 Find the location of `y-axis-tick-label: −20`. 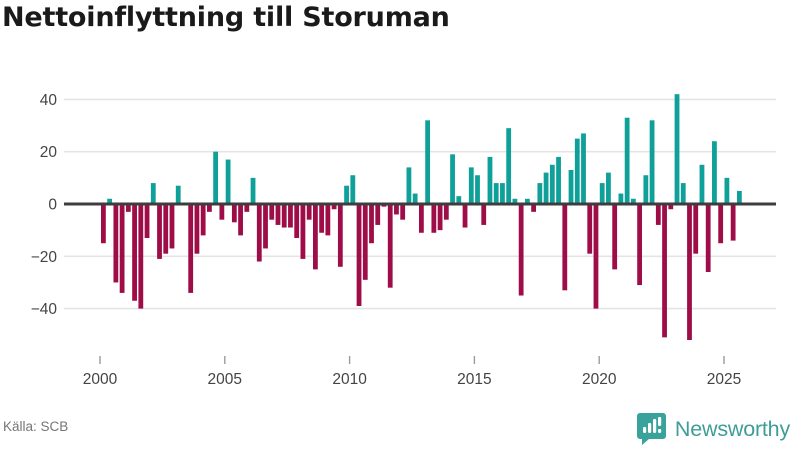

y-axis-tick-label: −20 is located at coordinates (44, 257).